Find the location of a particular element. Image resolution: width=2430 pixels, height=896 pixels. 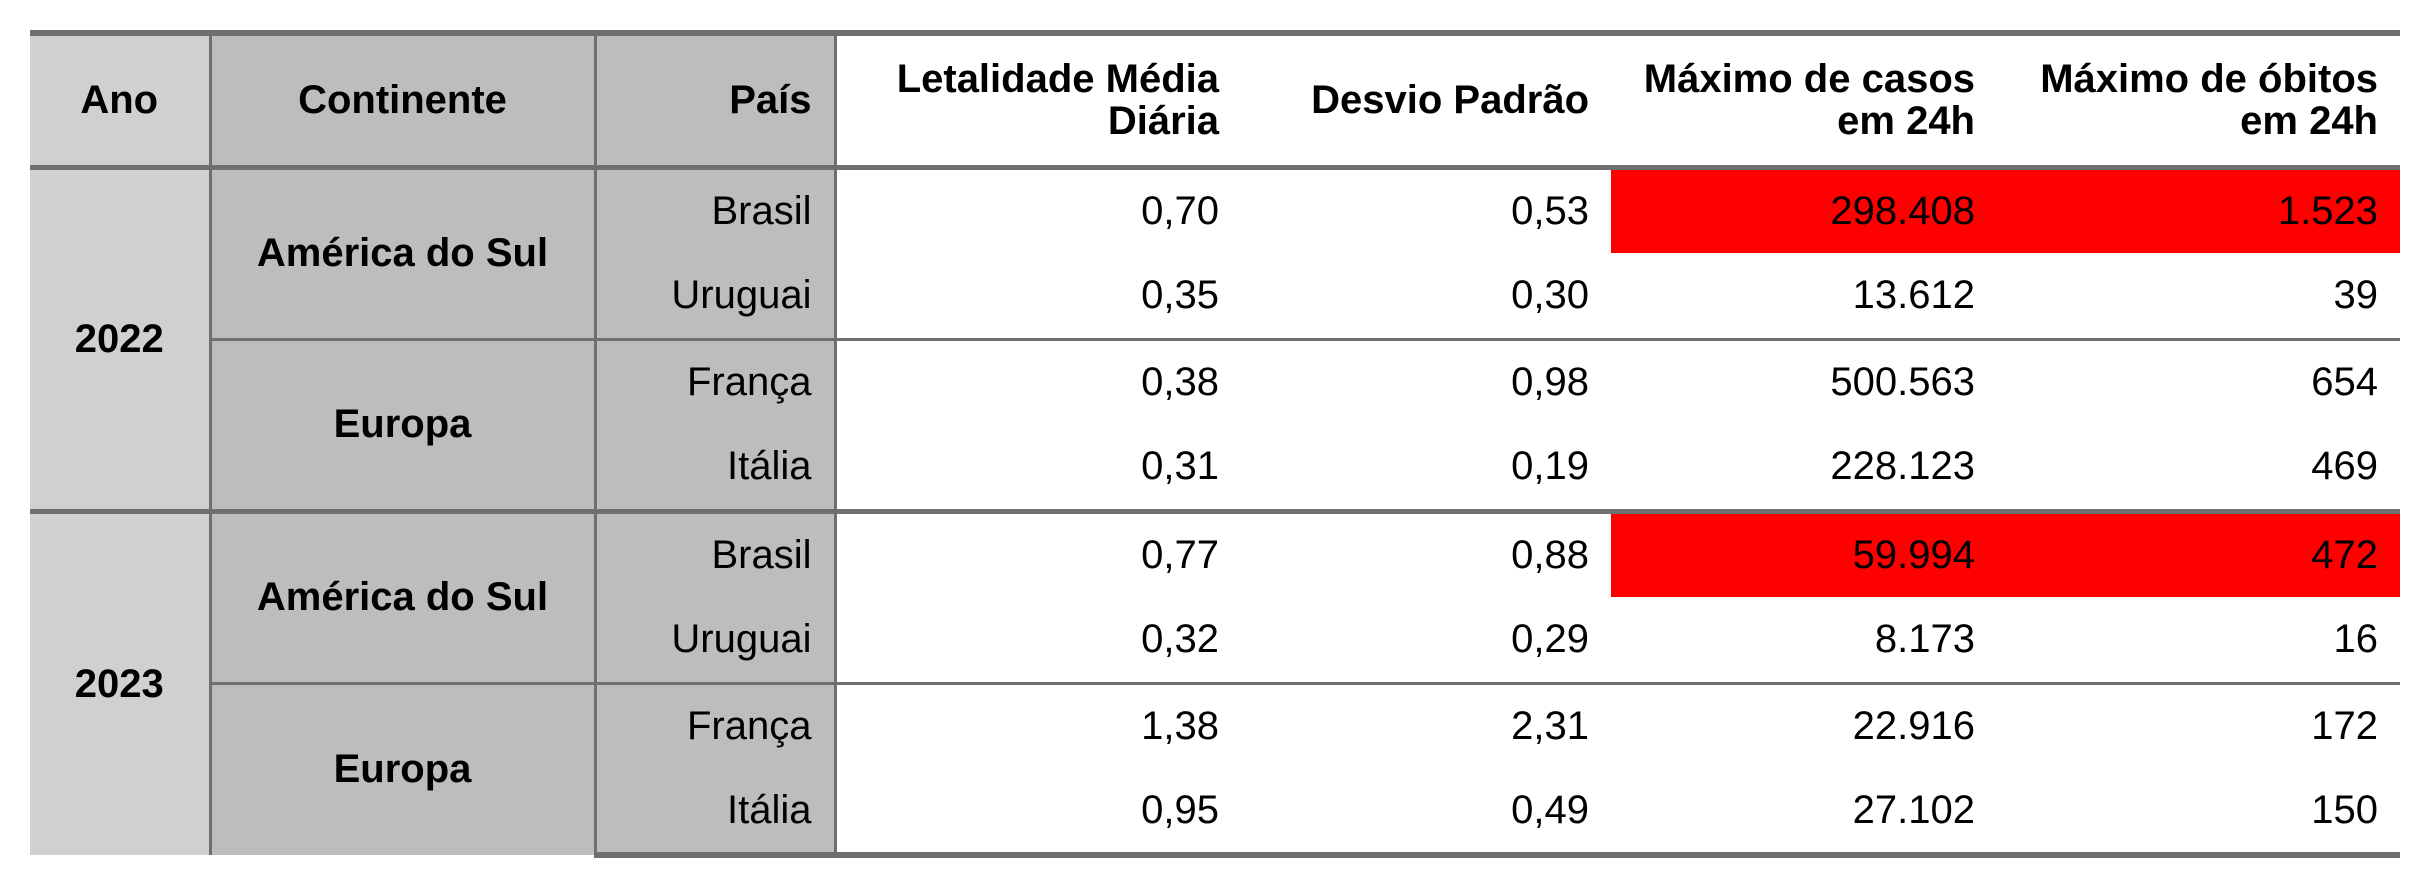

year-cell: 2022 is located at coordinates (121, 339).